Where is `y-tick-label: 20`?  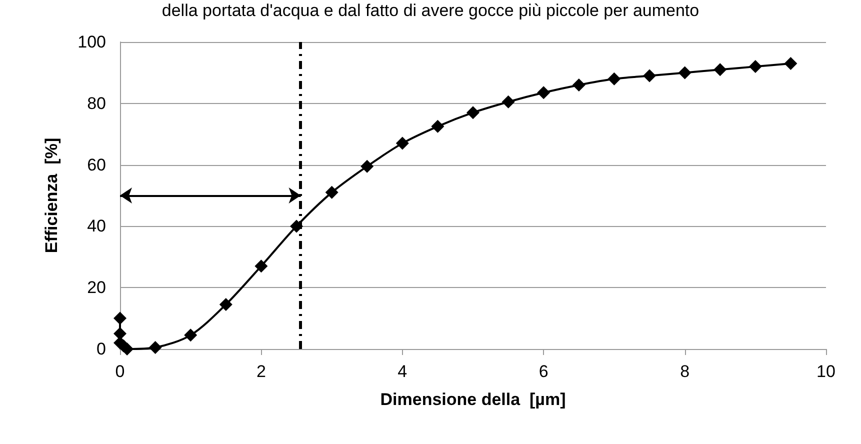 y-tick-label: 20 is located at coordinates (96, 288).